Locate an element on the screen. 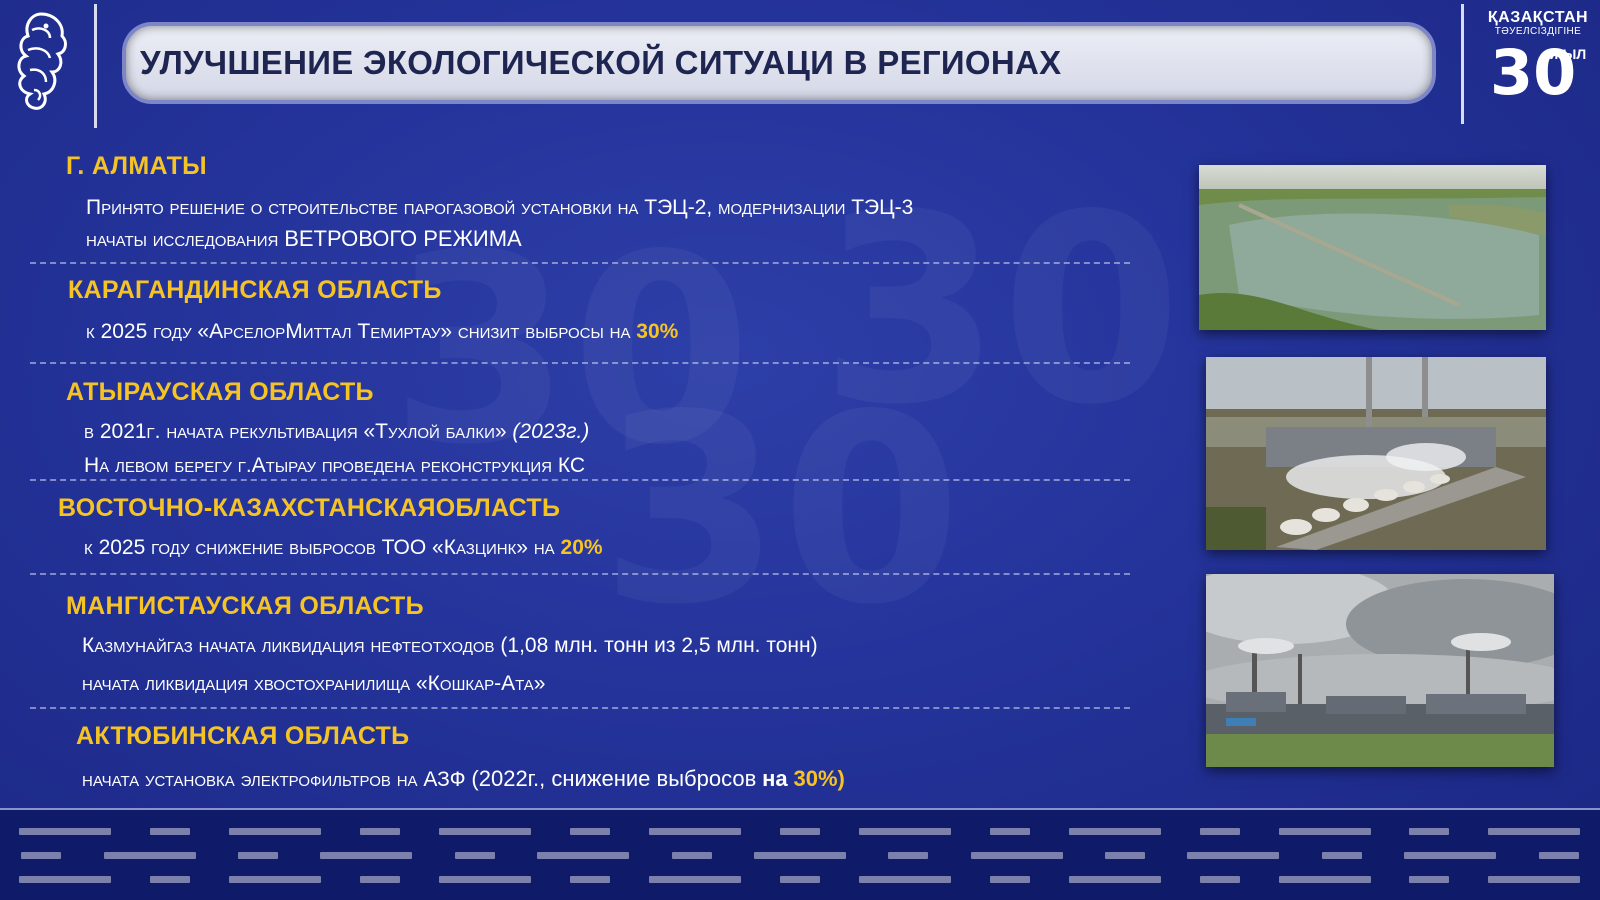 This screenshot has height=900, width=1600. region-heading-atyrau: АТЫРАУСКАЯ ОБЛАСТЬ is located at coordinates (220, 392).